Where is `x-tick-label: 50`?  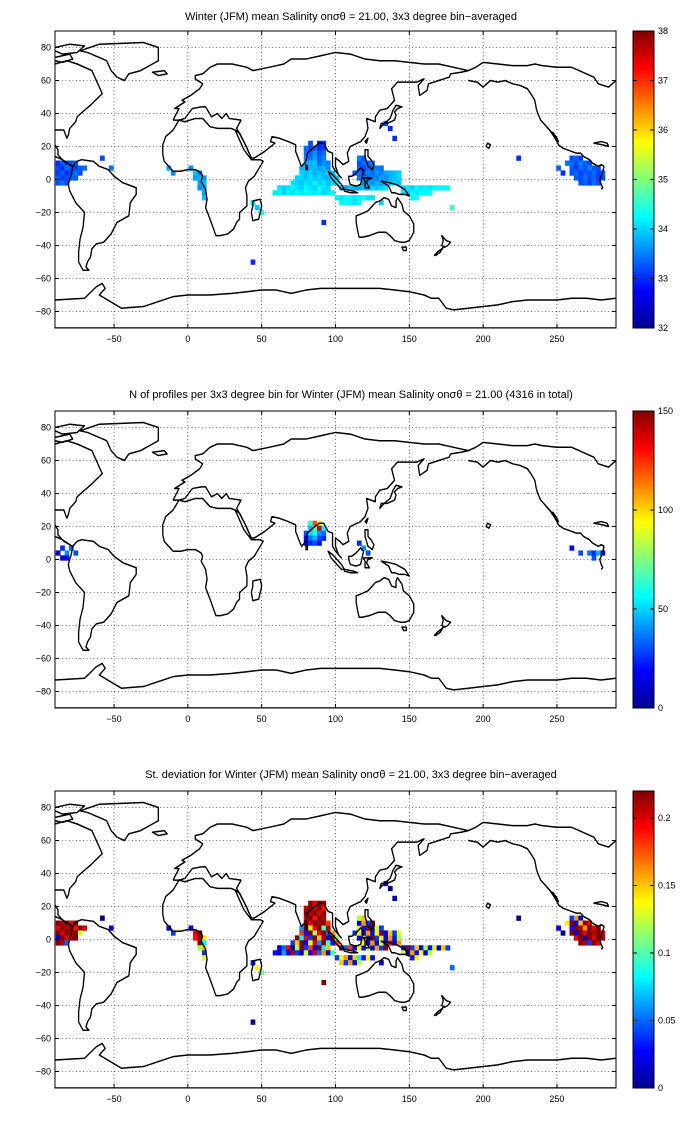 x-tick-label: 50 is located at coordinates (262, 719).